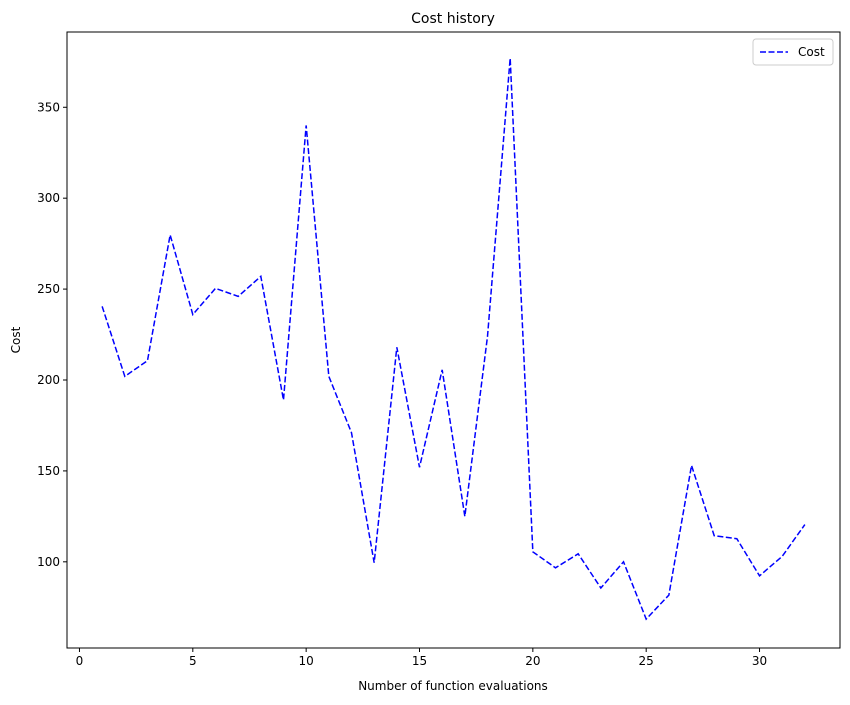 This screenshot has height=705, width=850. I want to click on y-tick-label: 350, so click(48, 107).